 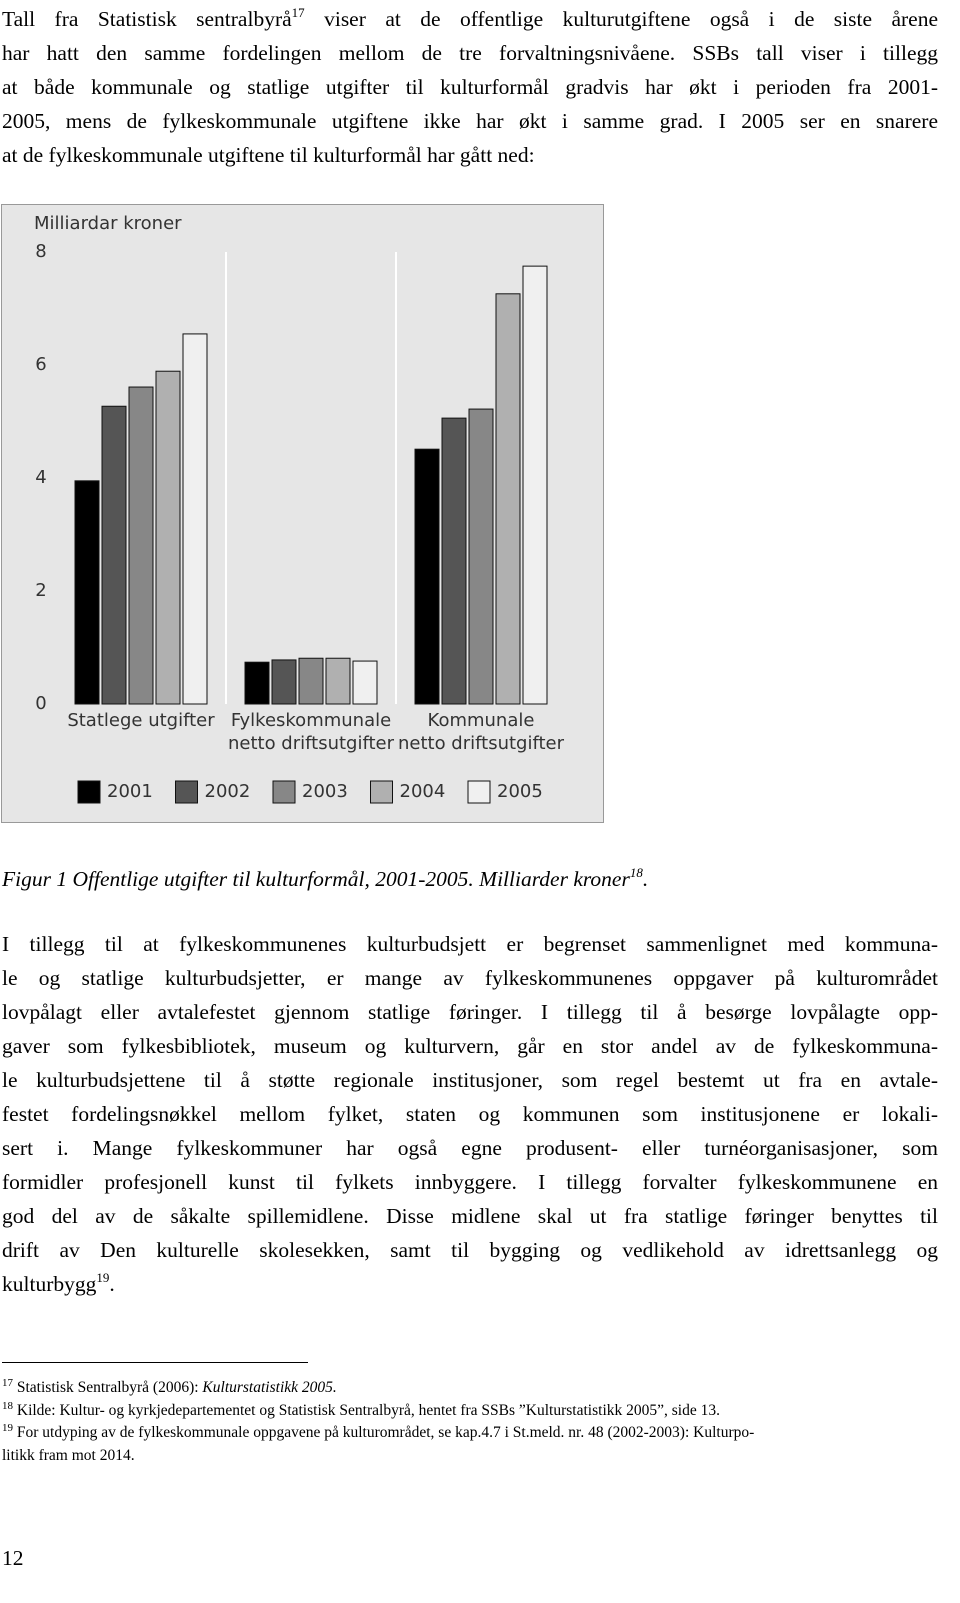 I want to click on footnote-text: litikk fram mot 2014., so click(x=68, y=1455).